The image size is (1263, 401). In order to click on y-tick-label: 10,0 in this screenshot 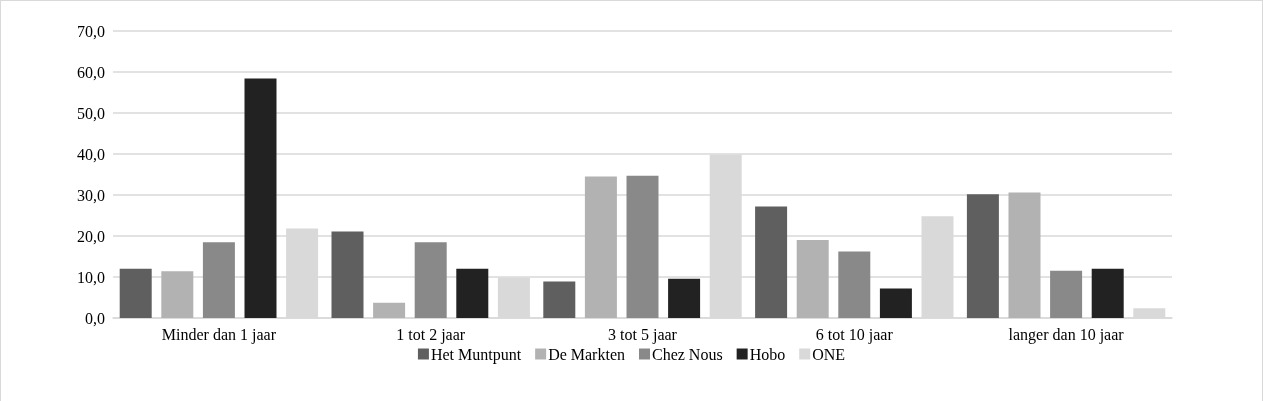, I will do `click(91, 277)`.